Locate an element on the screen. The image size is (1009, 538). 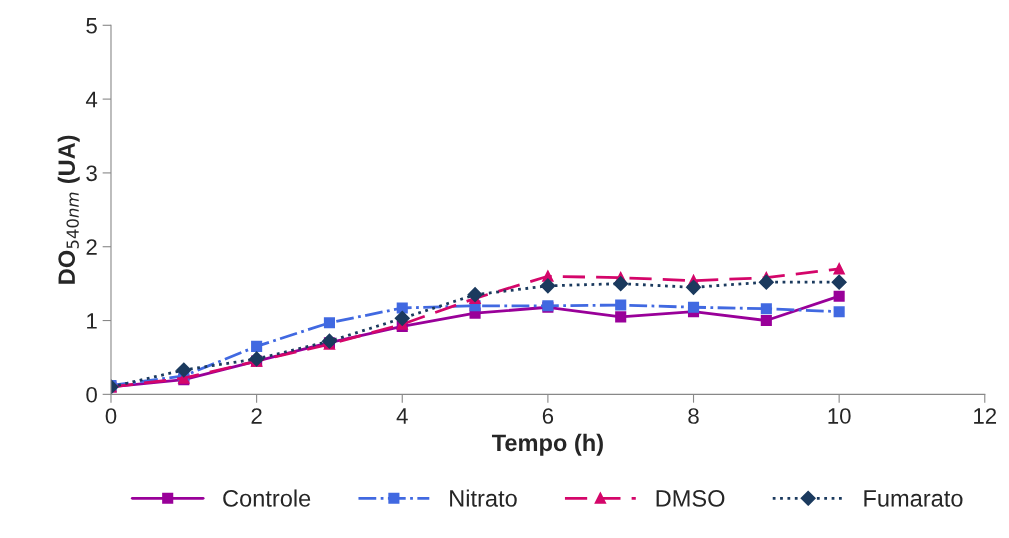
legend-label: Controle is located at coordinates (267, 498).